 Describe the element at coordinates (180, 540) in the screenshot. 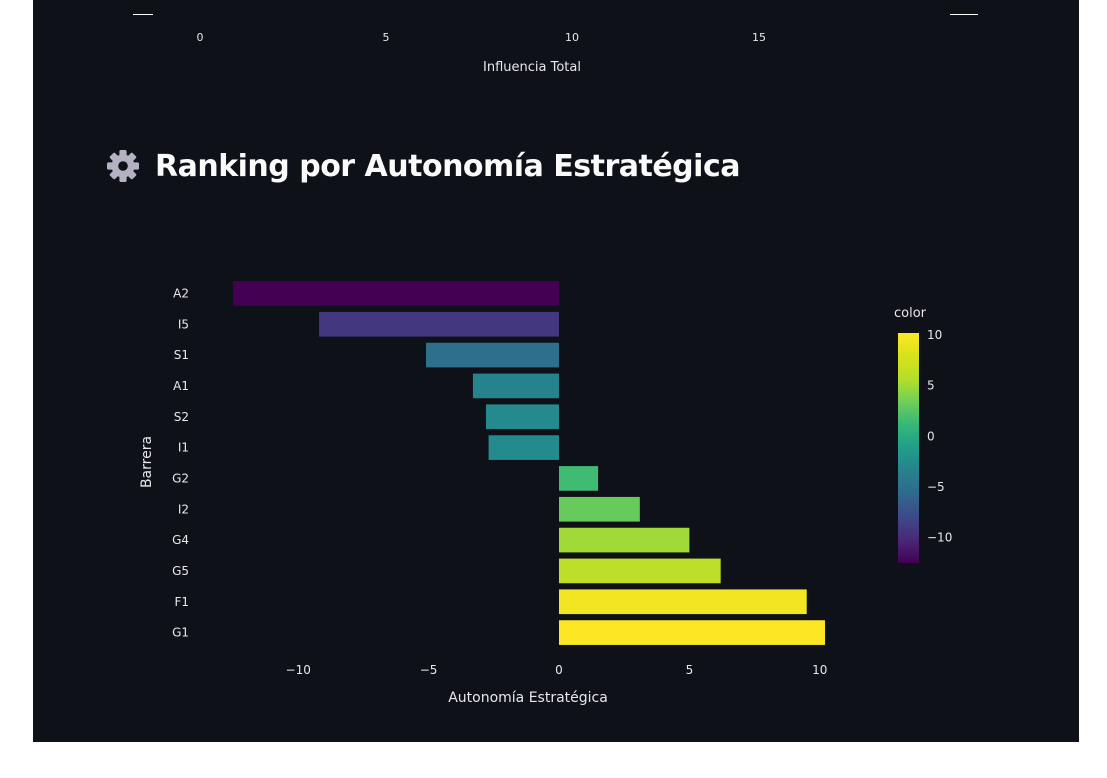

I see `y-tick-label: G4` at that location.